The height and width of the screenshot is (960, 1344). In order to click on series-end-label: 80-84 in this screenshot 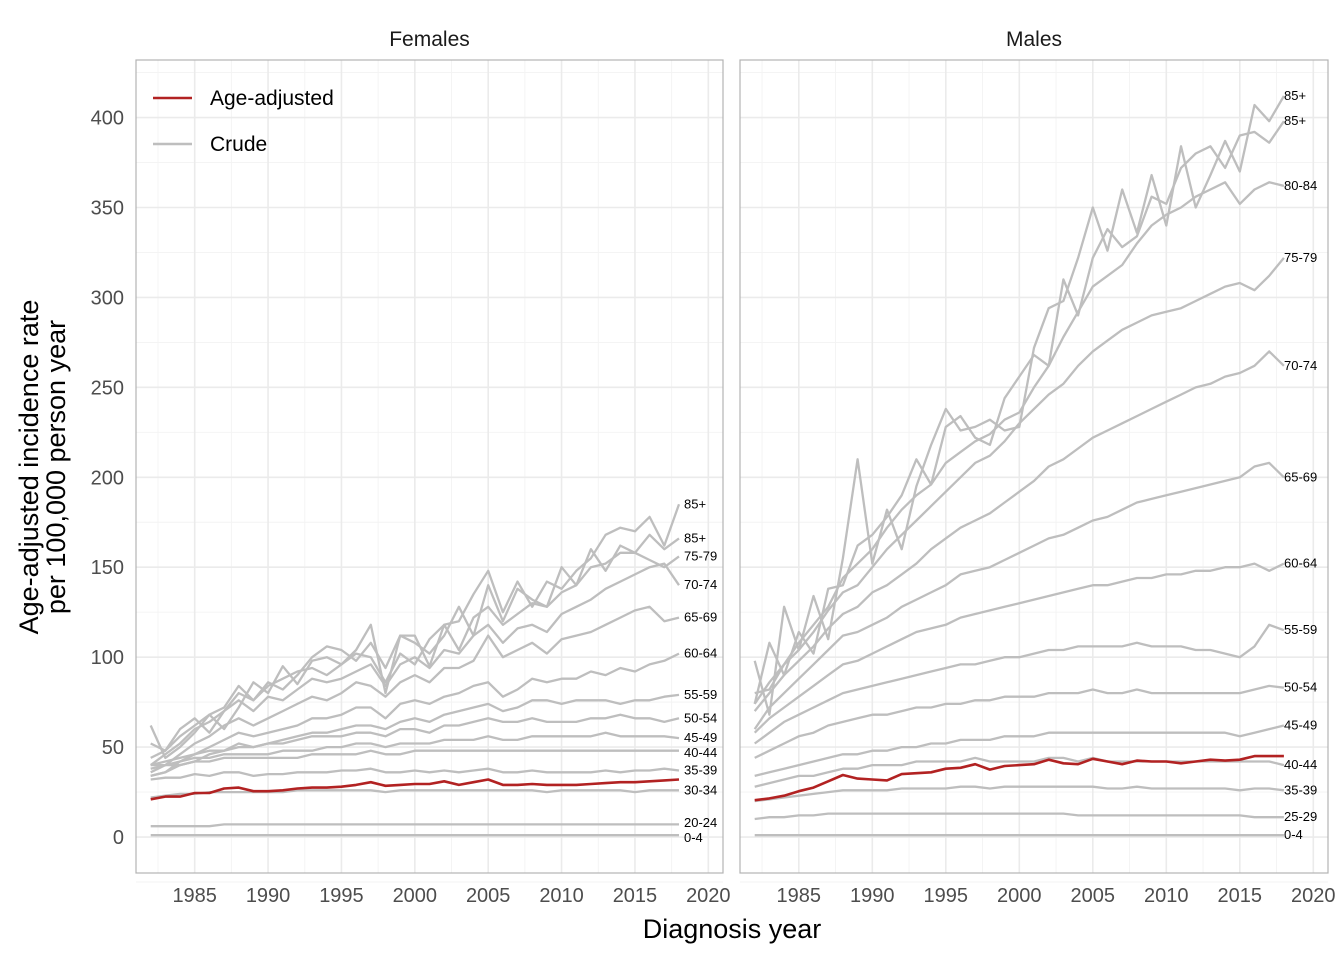, I will do `click(1300, 185)`.